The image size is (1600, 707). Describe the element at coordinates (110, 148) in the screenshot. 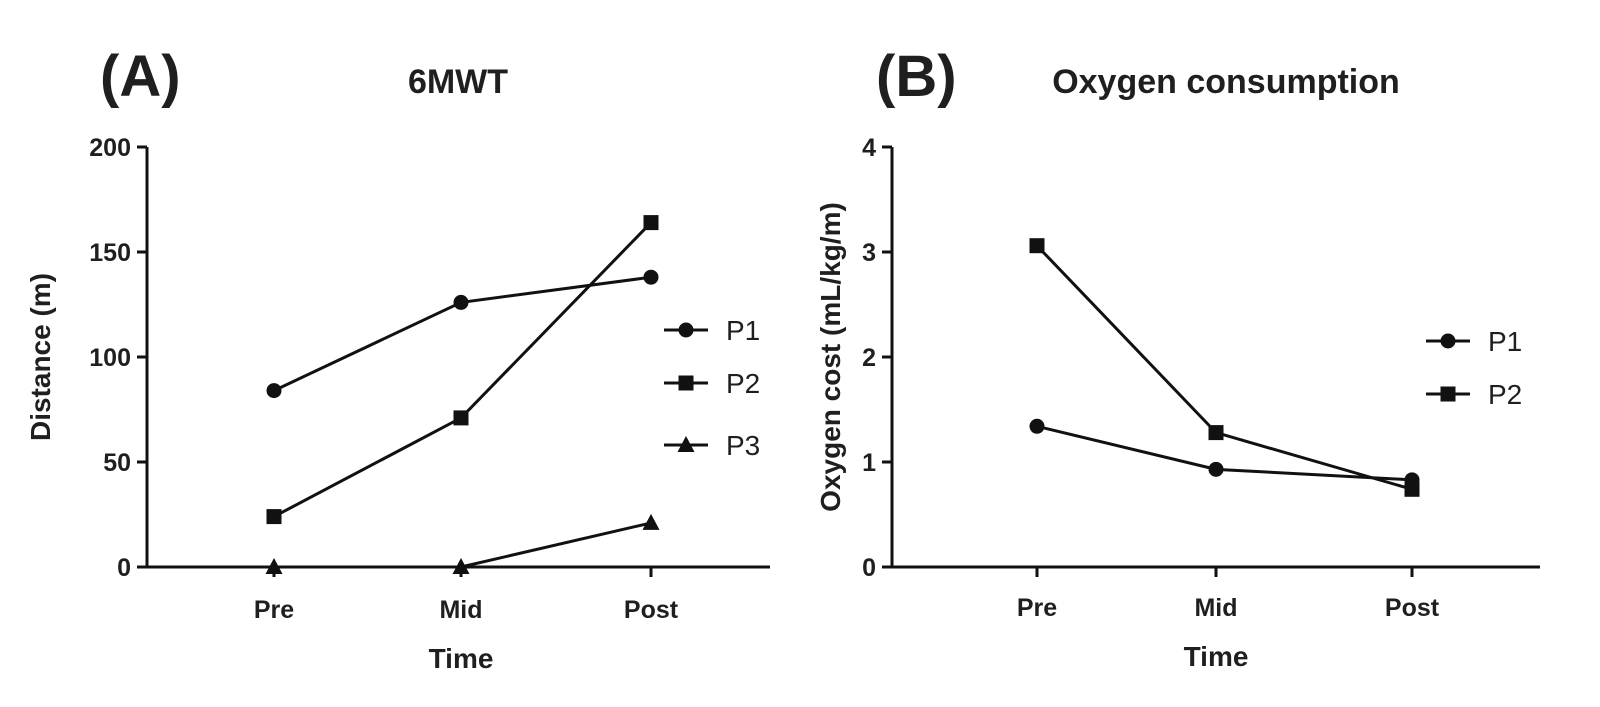

I see `y-tick-label: 200` at that location.